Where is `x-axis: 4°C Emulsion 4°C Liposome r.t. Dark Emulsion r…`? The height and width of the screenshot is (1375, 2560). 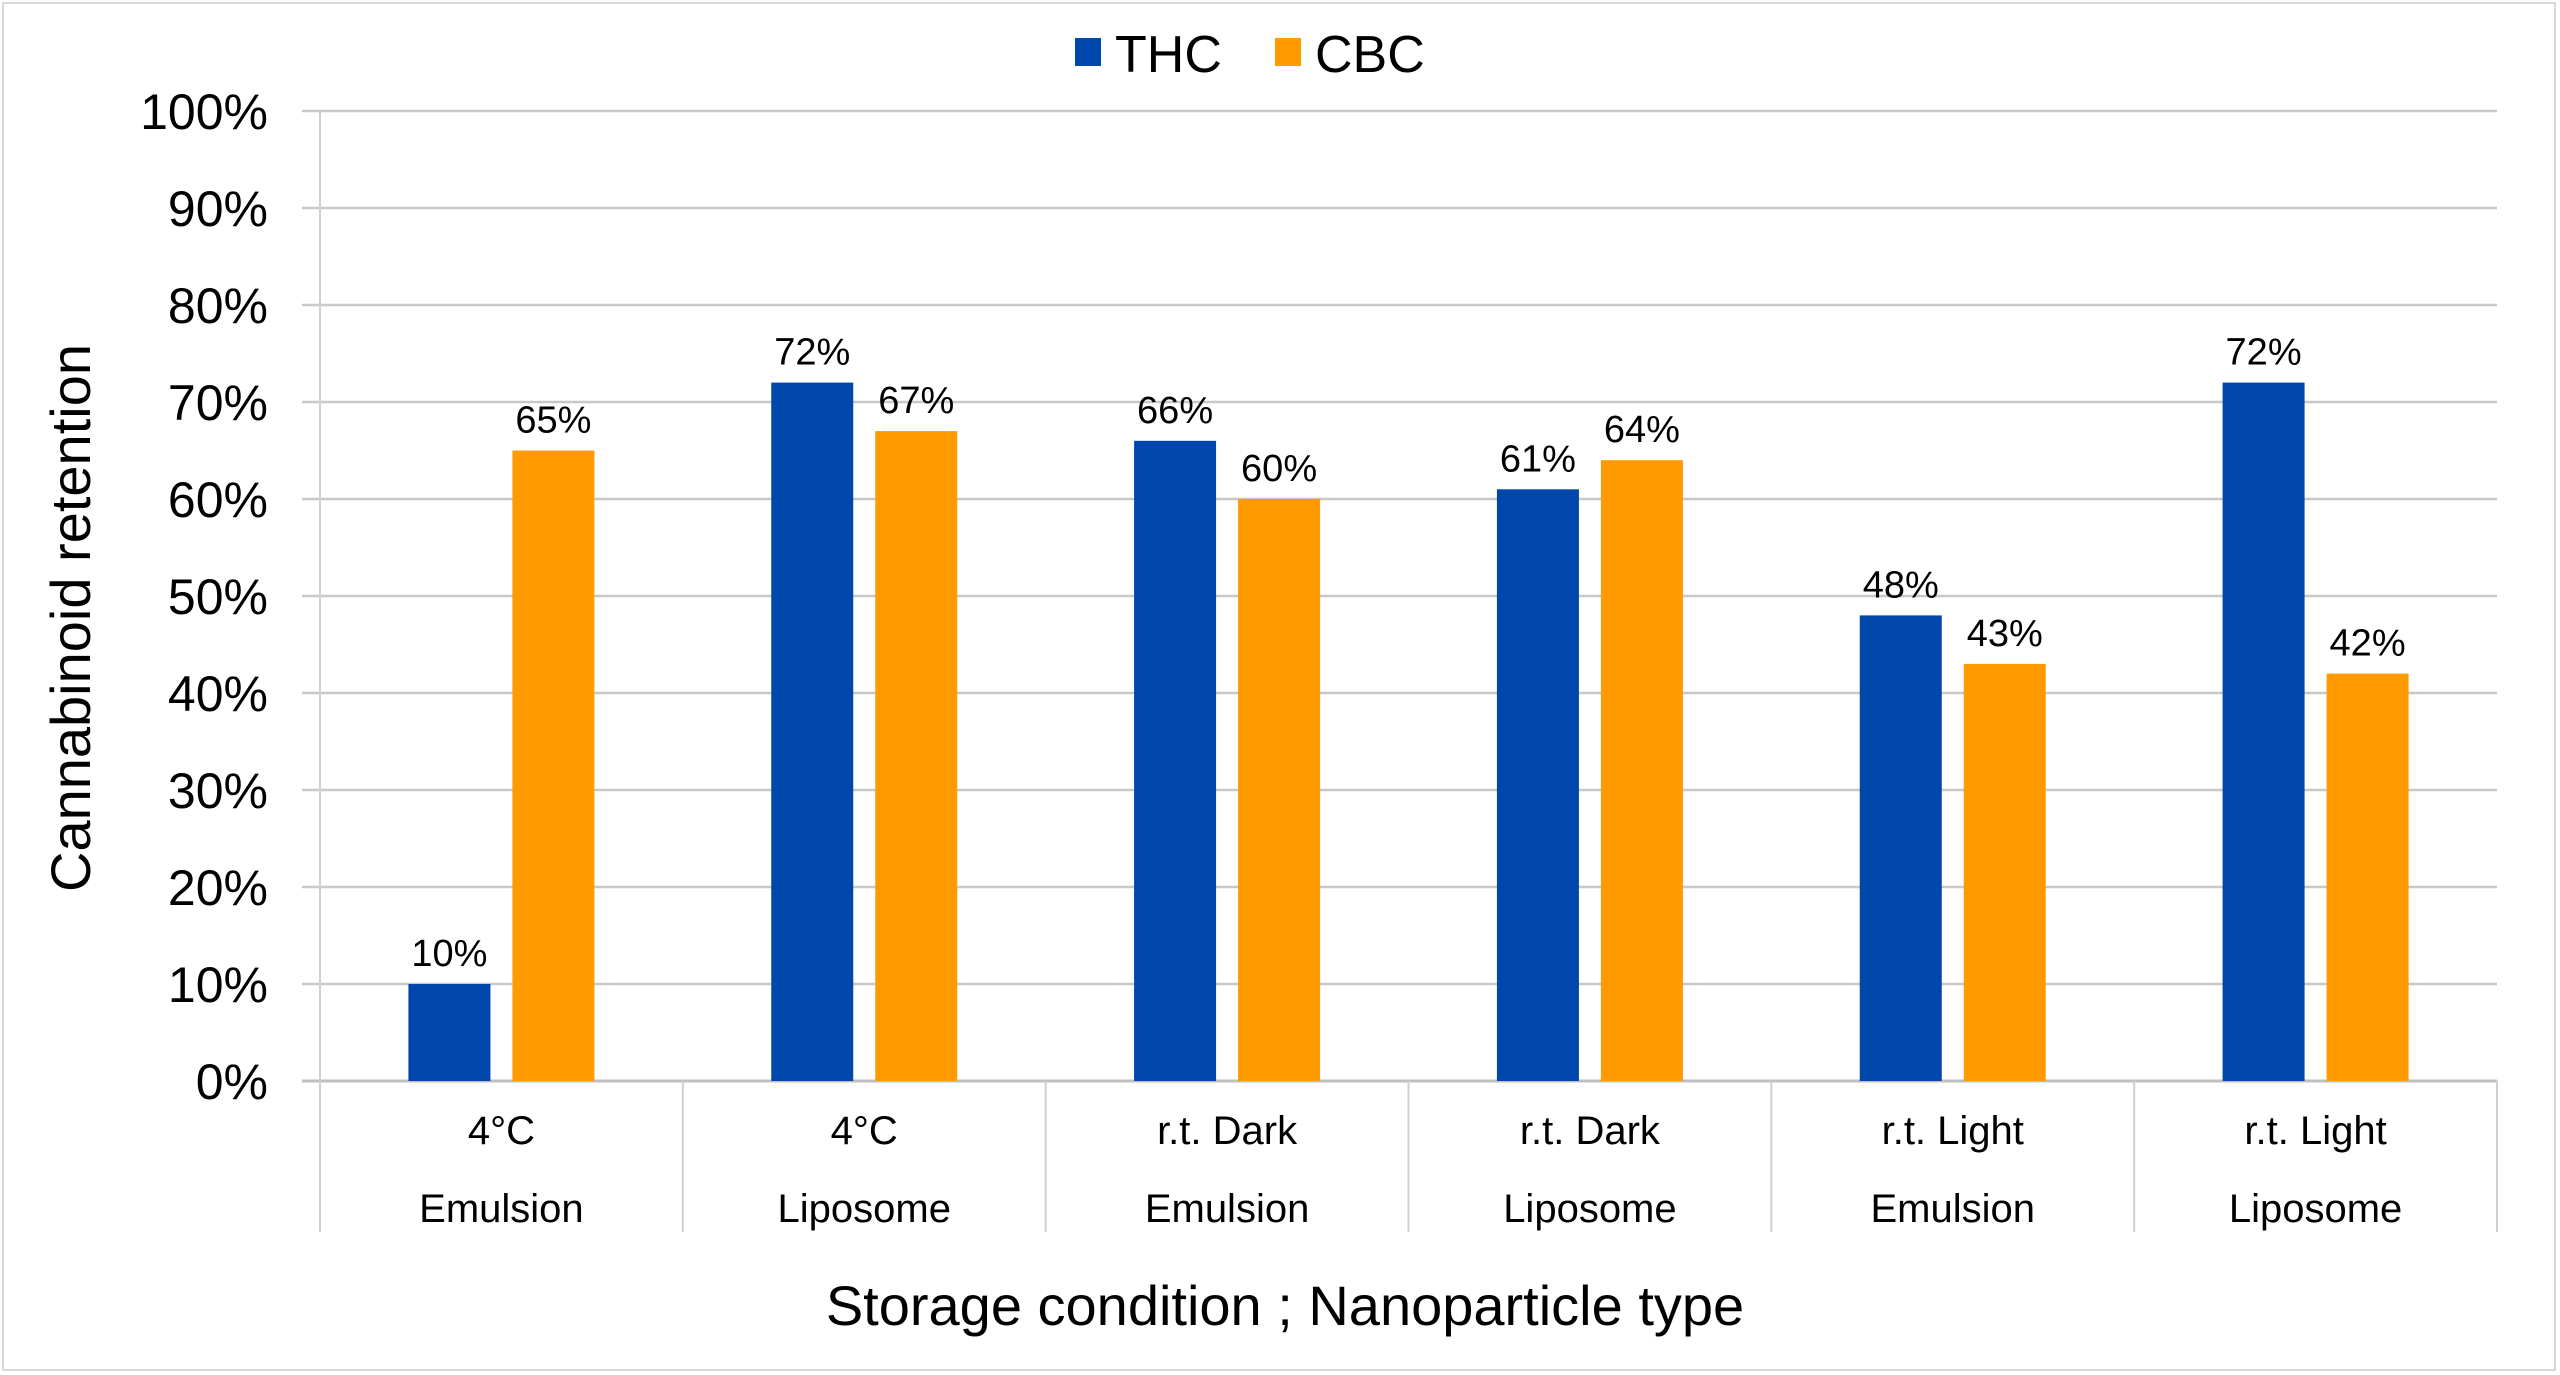 x-axis: 4°C Emulsion 4°C Liposome r.t. Dark Emulsion r… is located at coordinates (1458, 1156).